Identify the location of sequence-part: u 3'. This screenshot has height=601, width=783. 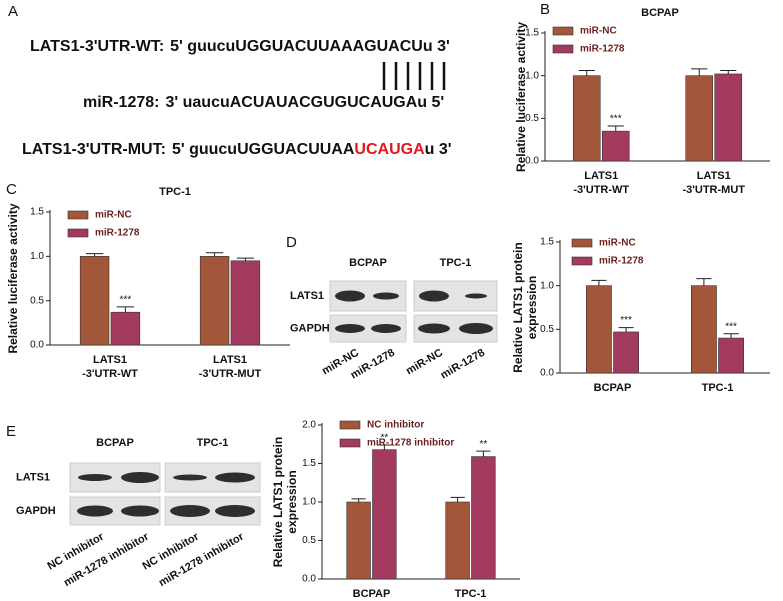
(438, 149).